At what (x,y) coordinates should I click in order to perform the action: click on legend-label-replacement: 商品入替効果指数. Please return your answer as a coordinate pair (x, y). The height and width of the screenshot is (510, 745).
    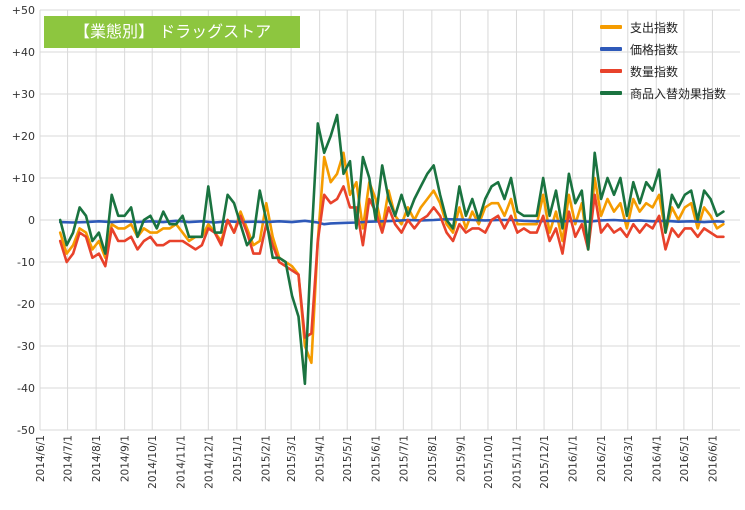
    Looking at the image, I should click on (678, 93).